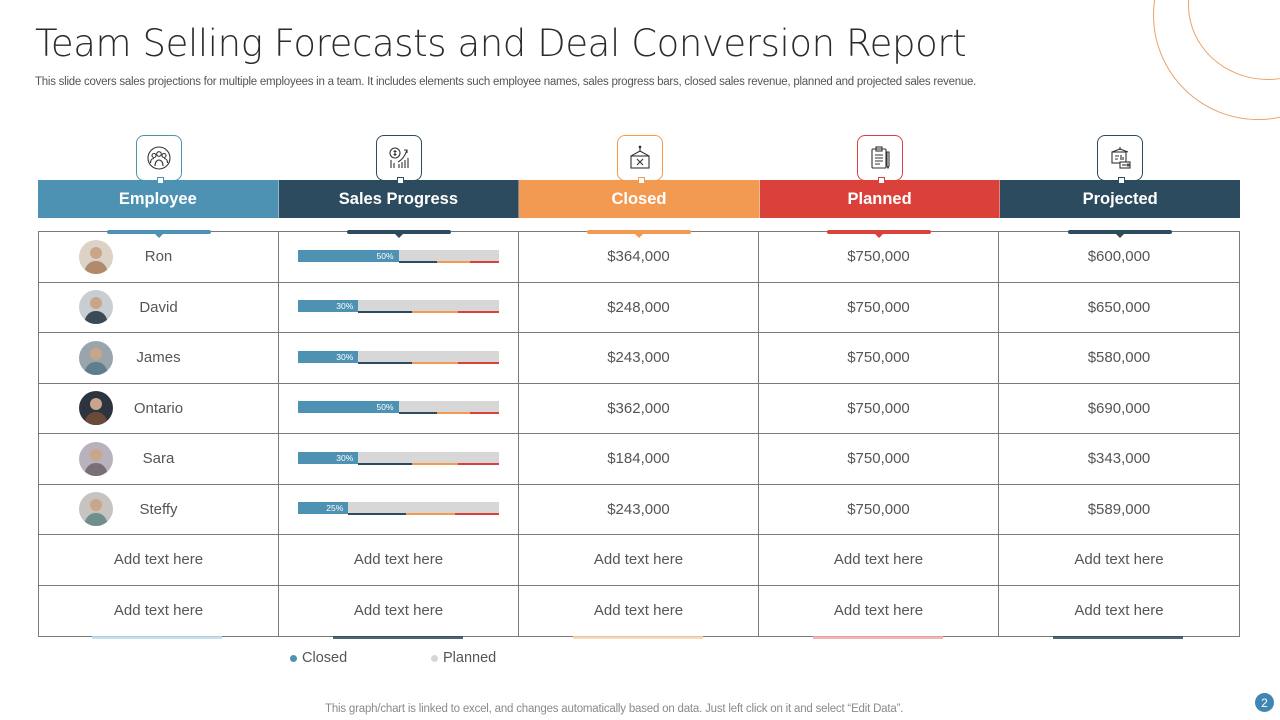  Describe the element at coordinates (1120, 199) in the screenshot. I see `header-projected: Projected` at that location.